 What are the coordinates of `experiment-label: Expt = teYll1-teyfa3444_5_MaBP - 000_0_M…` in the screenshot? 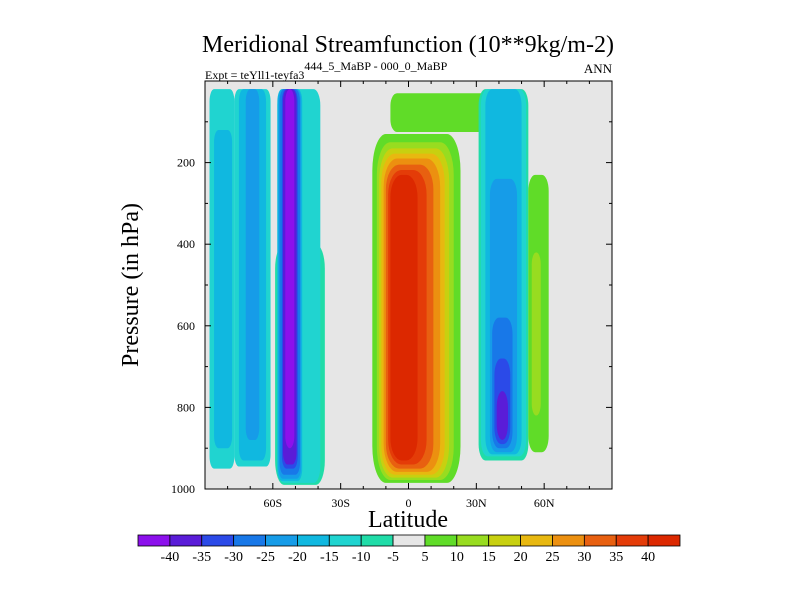 It's located at (326, 70).